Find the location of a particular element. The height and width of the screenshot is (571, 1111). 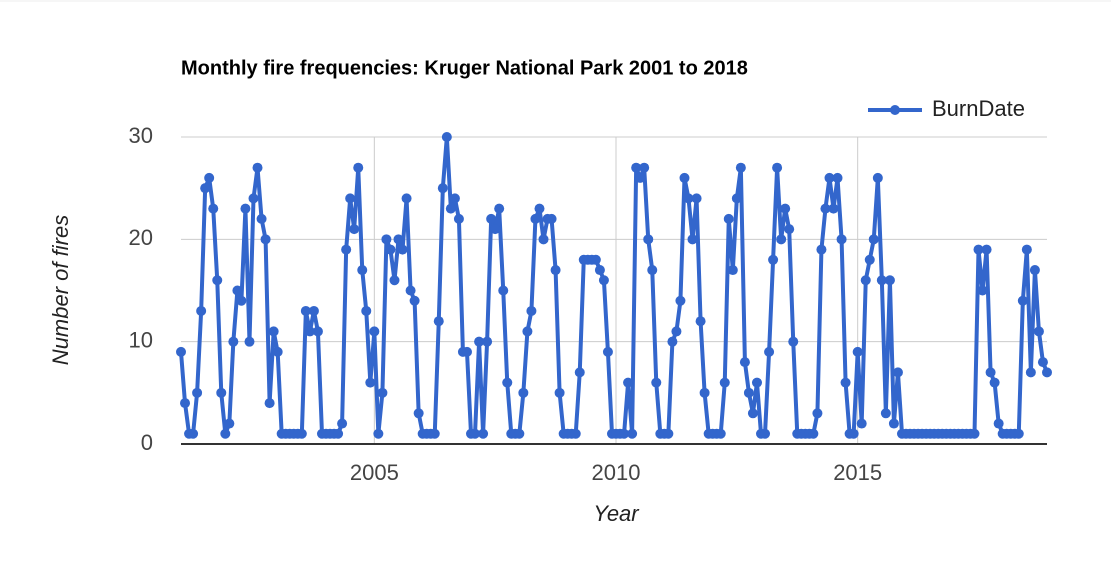

legend-marker is located at coordinates (895, 110).